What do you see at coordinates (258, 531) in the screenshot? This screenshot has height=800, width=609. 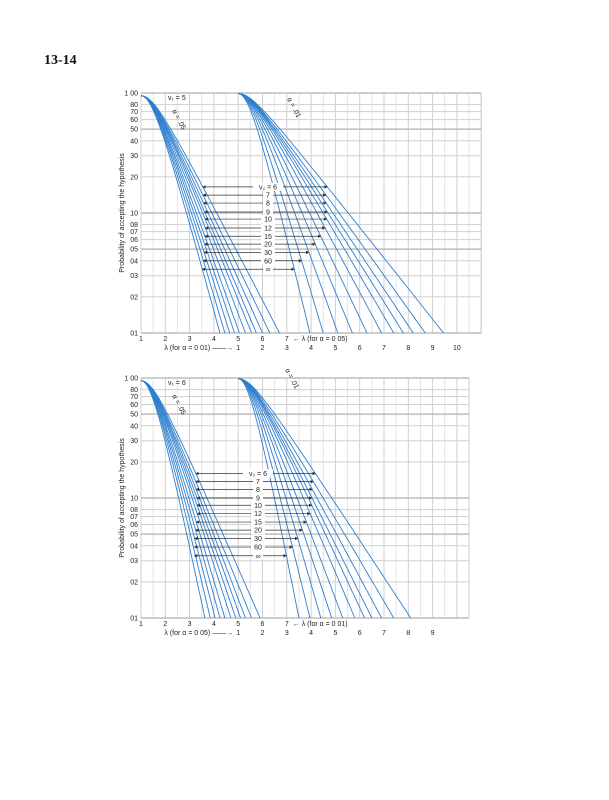 I see `nu2-label: 20` at bounding box center [258, 531].